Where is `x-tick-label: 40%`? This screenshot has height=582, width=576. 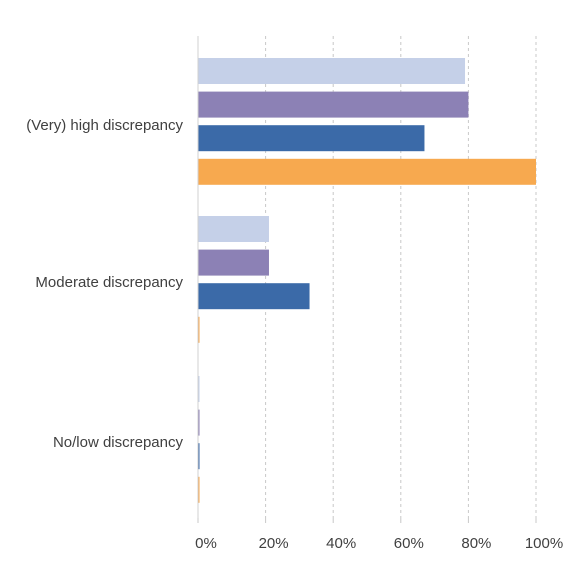
x-tick-label: 40% is located at coordinates (341, 543).